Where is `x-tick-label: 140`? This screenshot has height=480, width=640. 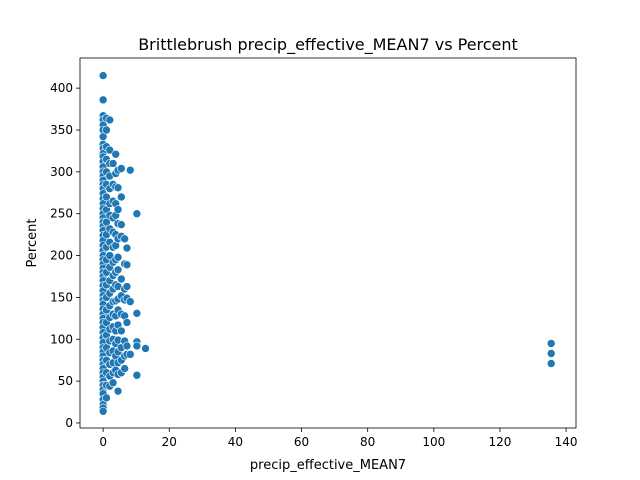
x-tick-label: 140 is located at coordinates (566, 442).